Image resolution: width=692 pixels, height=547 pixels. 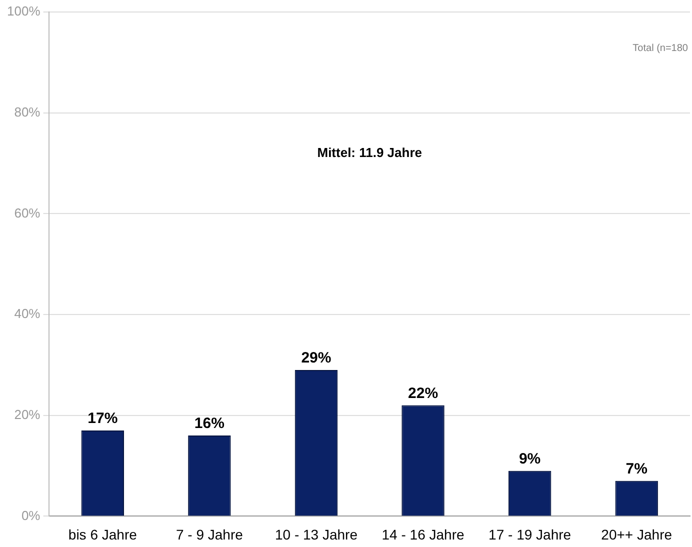 I want to click on y-tick-label: 40%, so click(x=27, y=314).